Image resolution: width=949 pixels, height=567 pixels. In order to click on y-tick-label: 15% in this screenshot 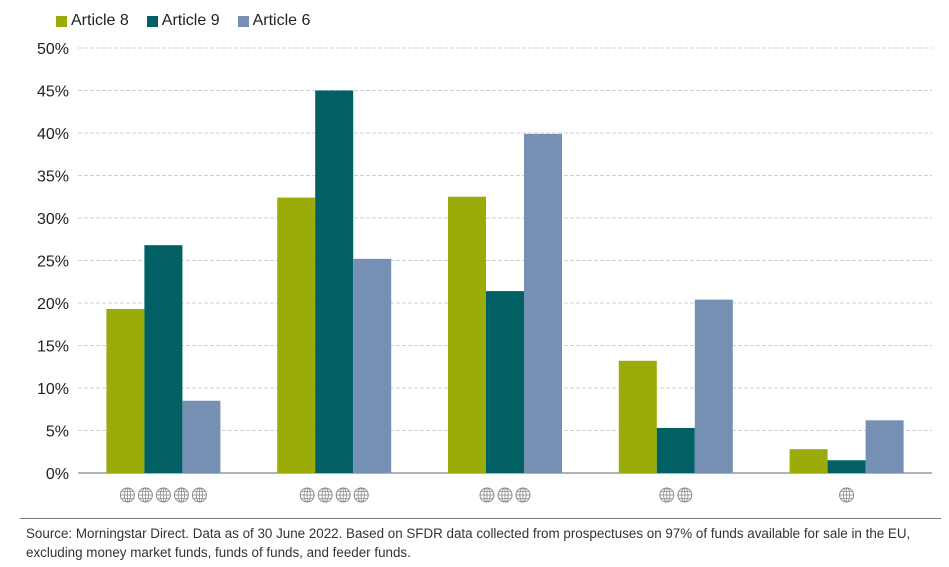, I will do `click(53, 347)`.